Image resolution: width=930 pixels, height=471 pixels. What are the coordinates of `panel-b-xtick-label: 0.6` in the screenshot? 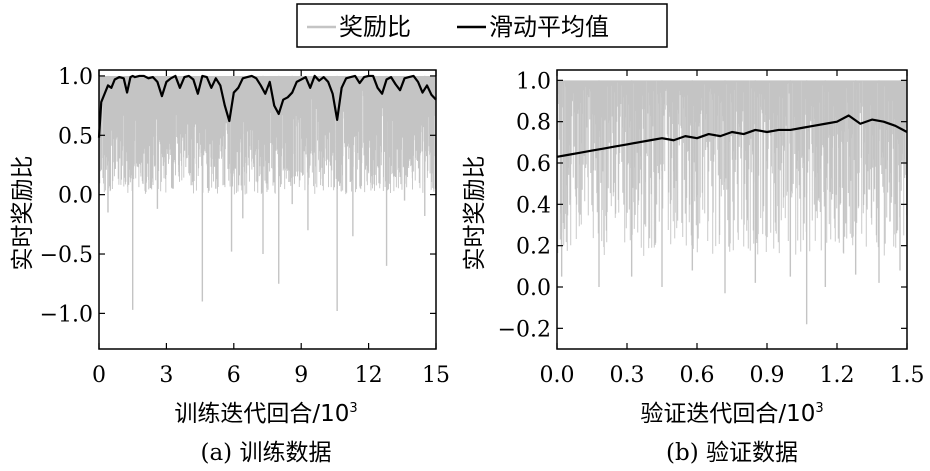 It's located at (697, 375).